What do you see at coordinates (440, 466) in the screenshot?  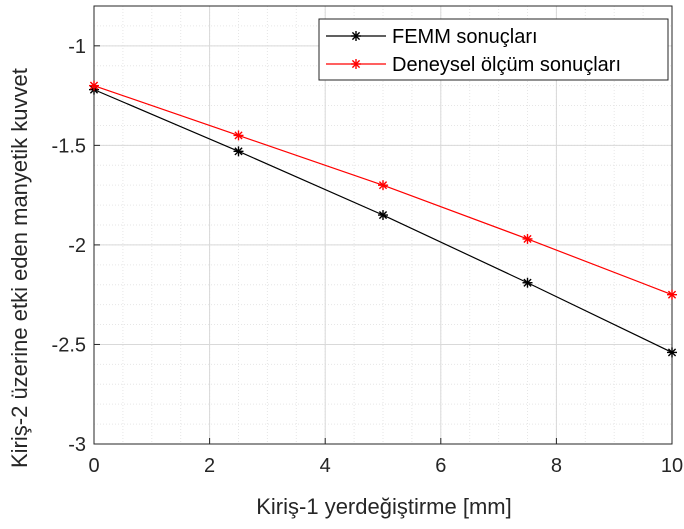 I see `x-tick-label: 6` at bounding box center [440, 466].